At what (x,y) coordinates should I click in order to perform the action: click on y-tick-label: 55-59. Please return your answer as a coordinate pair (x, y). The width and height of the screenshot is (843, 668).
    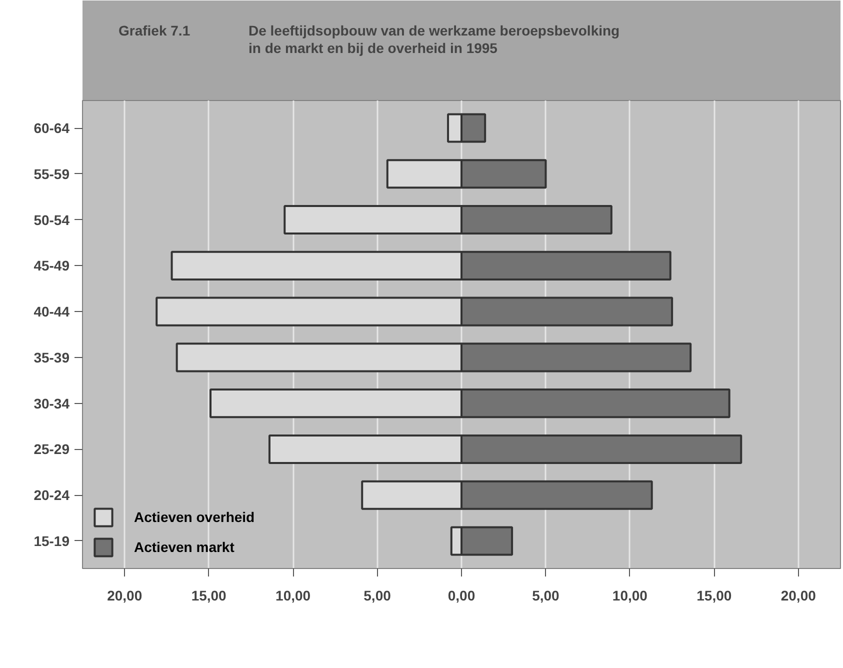
    Looking at the image, I should click on (52, 174).